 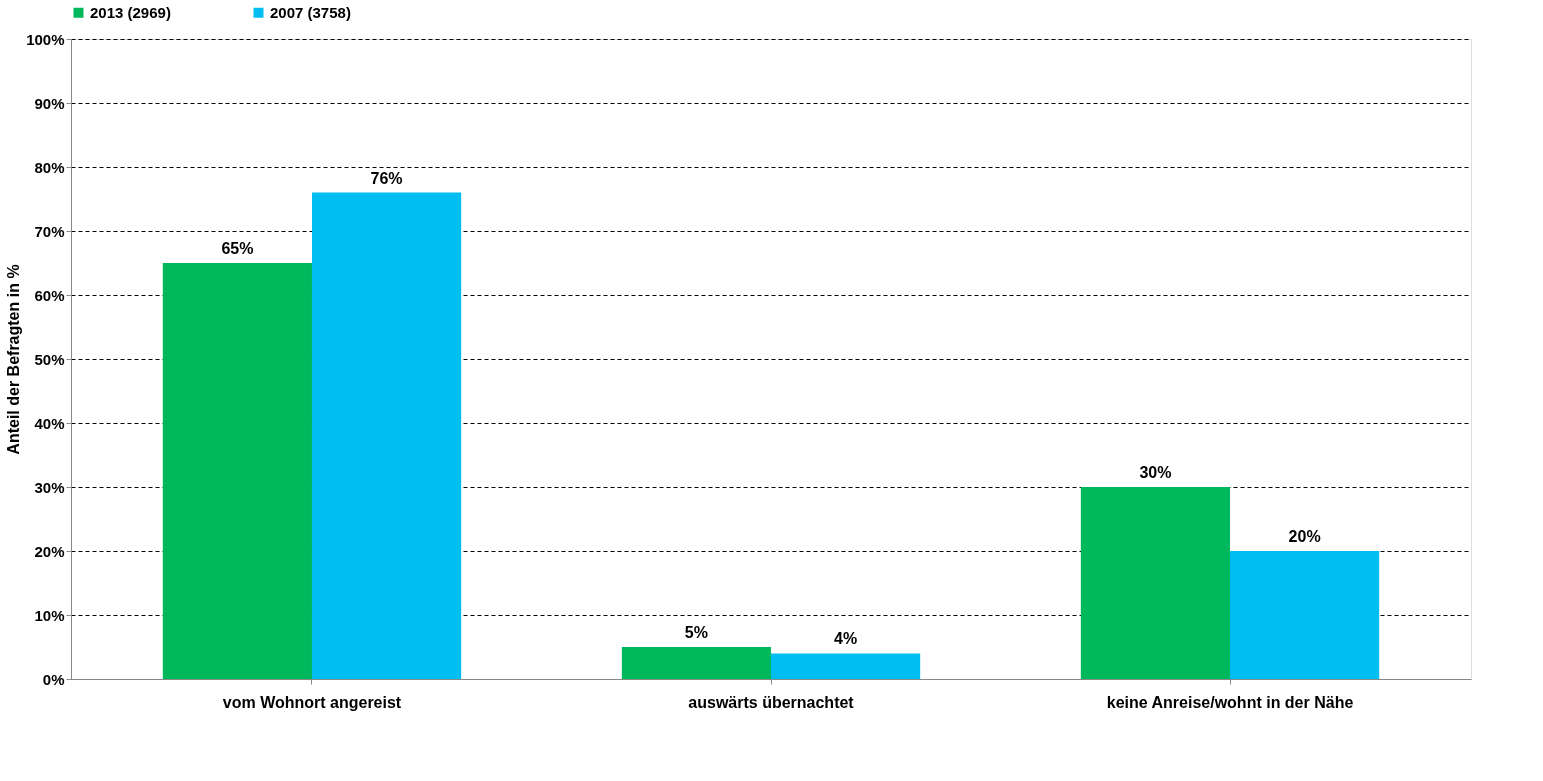 What do you see at coordinates (130, 12) in the screenshot?
I see `legend-label: 2013 (2969)` at bounding box center [130, 12].